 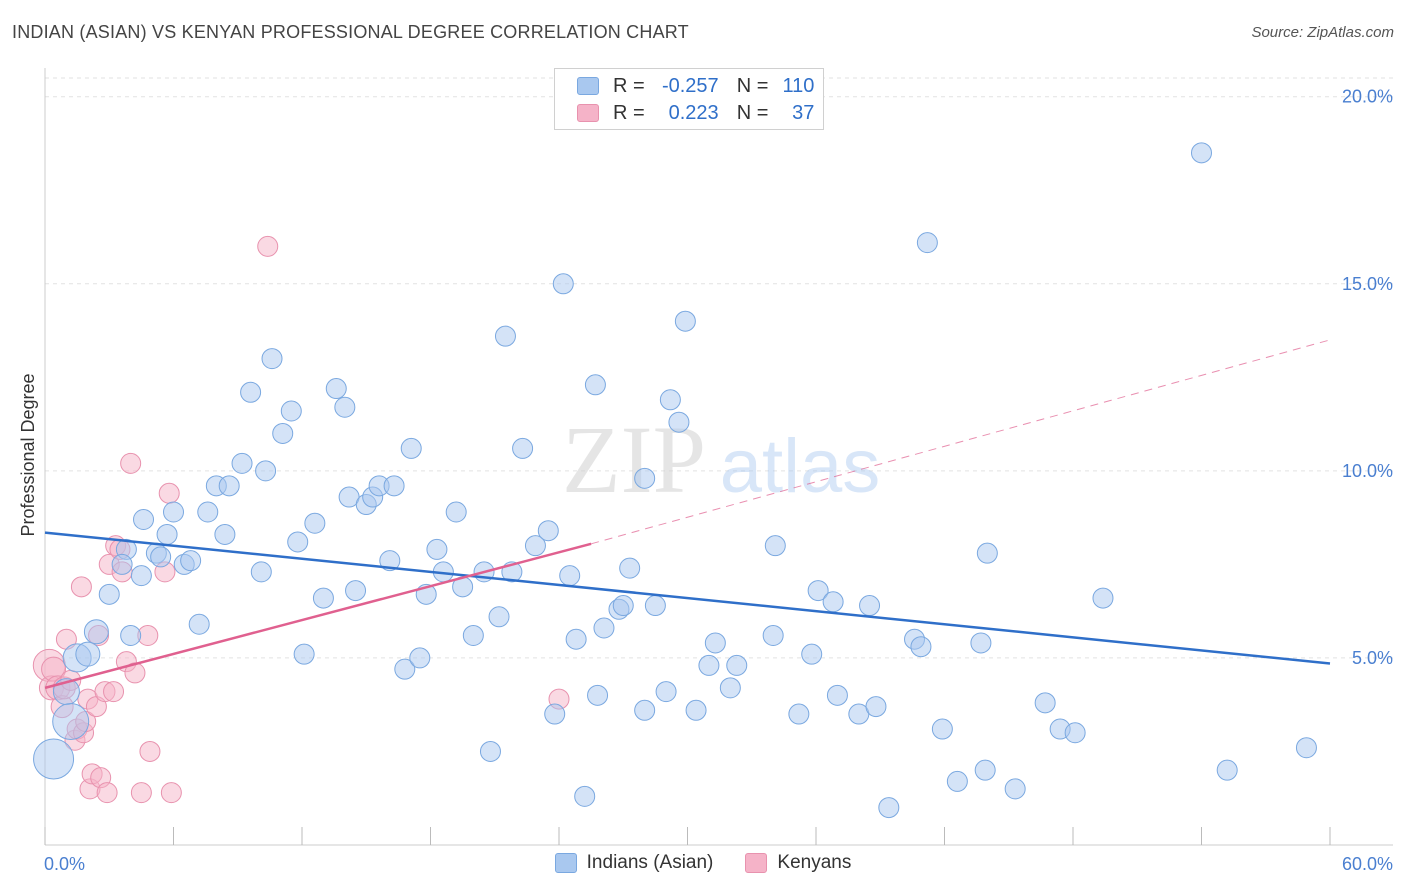 What do you see at coordinates (687, 598) in the screenshot?
I see `indians-trend-line` at bounding box center [687, 598].